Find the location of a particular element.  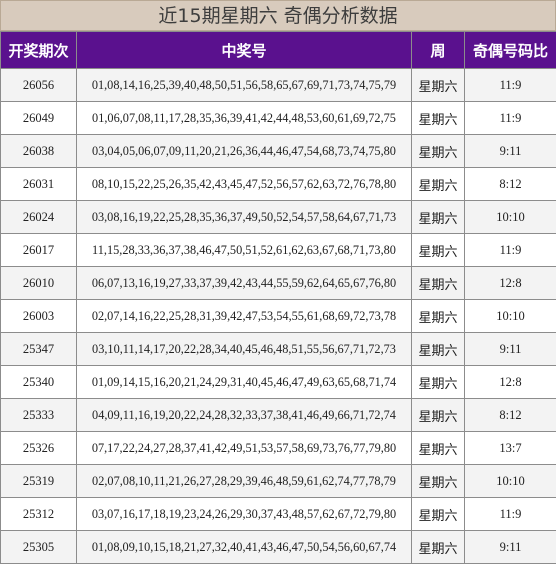

issue-cell: 26049 is located at coordinates (39, 118).